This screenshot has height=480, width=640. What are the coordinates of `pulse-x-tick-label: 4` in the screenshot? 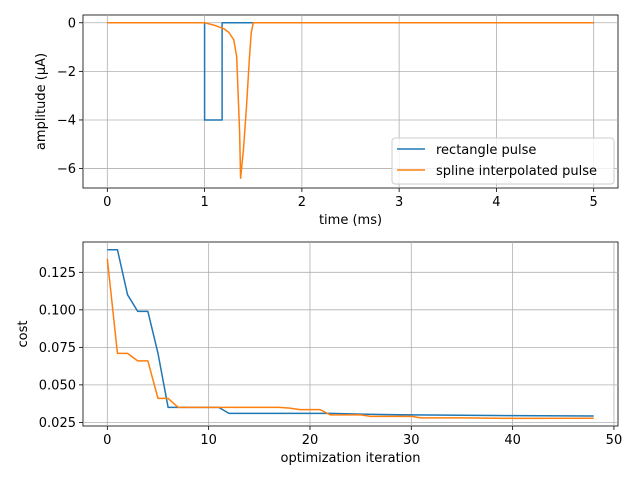 It's located at (496, 202).